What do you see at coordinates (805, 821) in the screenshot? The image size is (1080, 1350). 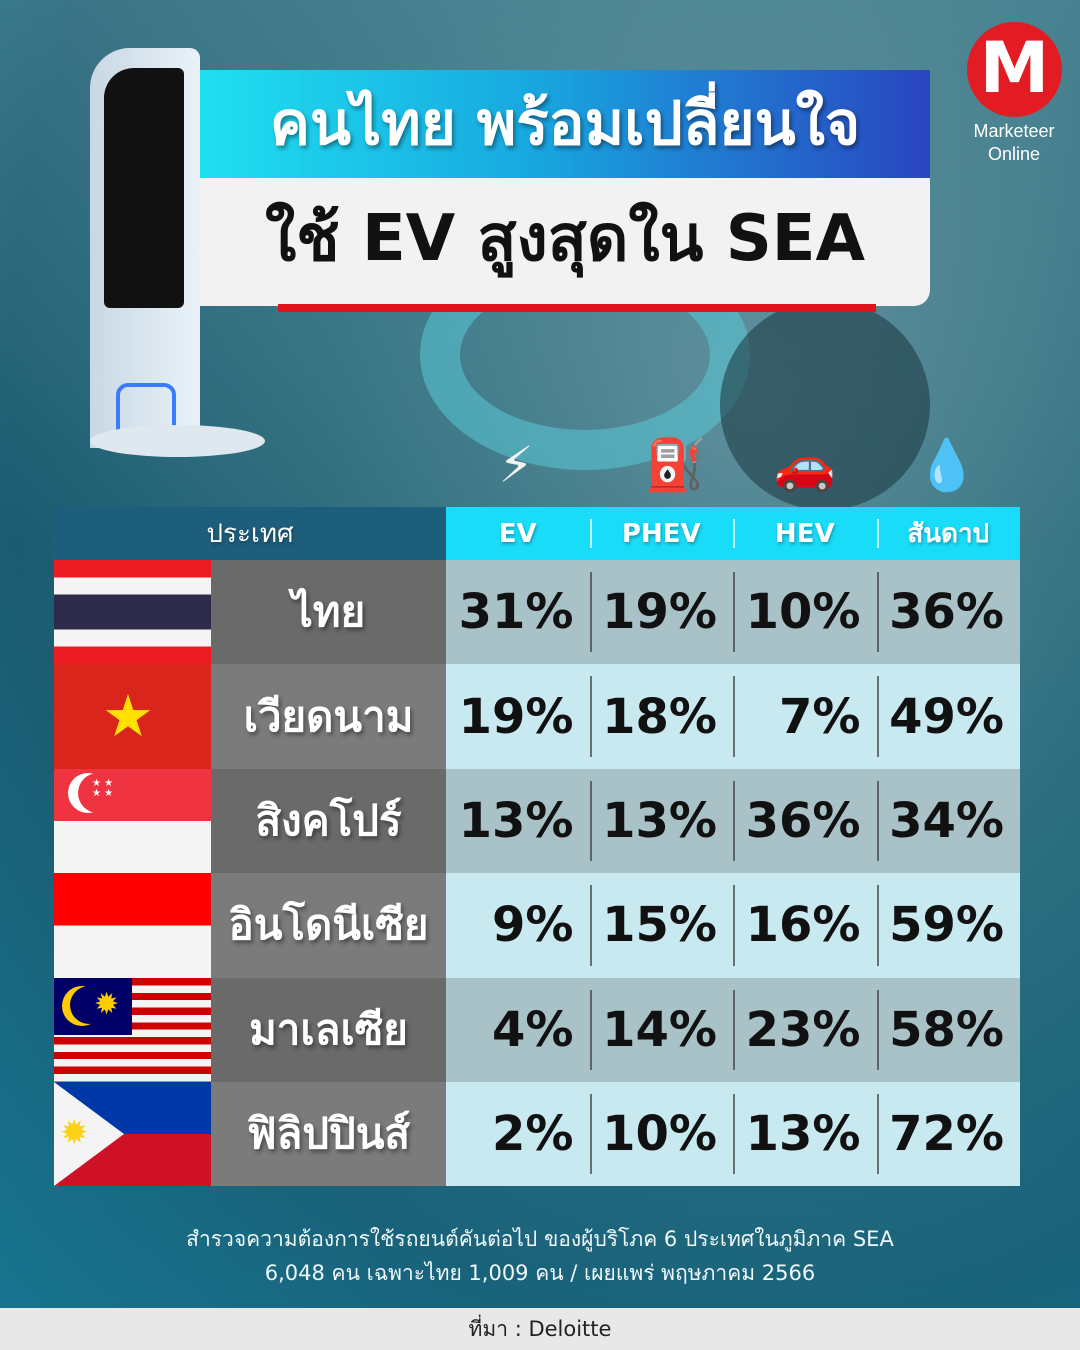 I see `cell-hev: 36%` at bounding box center [805, 821].